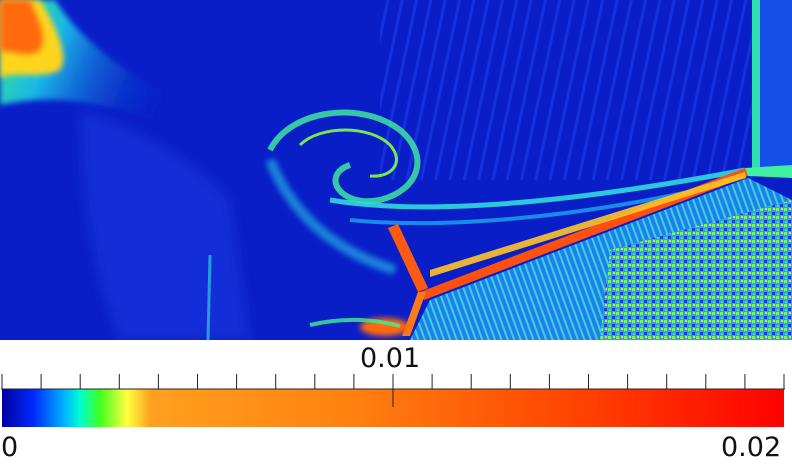 The width and height of the screenshot is (792, 464). What do you see at coordinates (757, 85) in the screenshot?
I see `wall-shock` at bounding box center [757, 85].